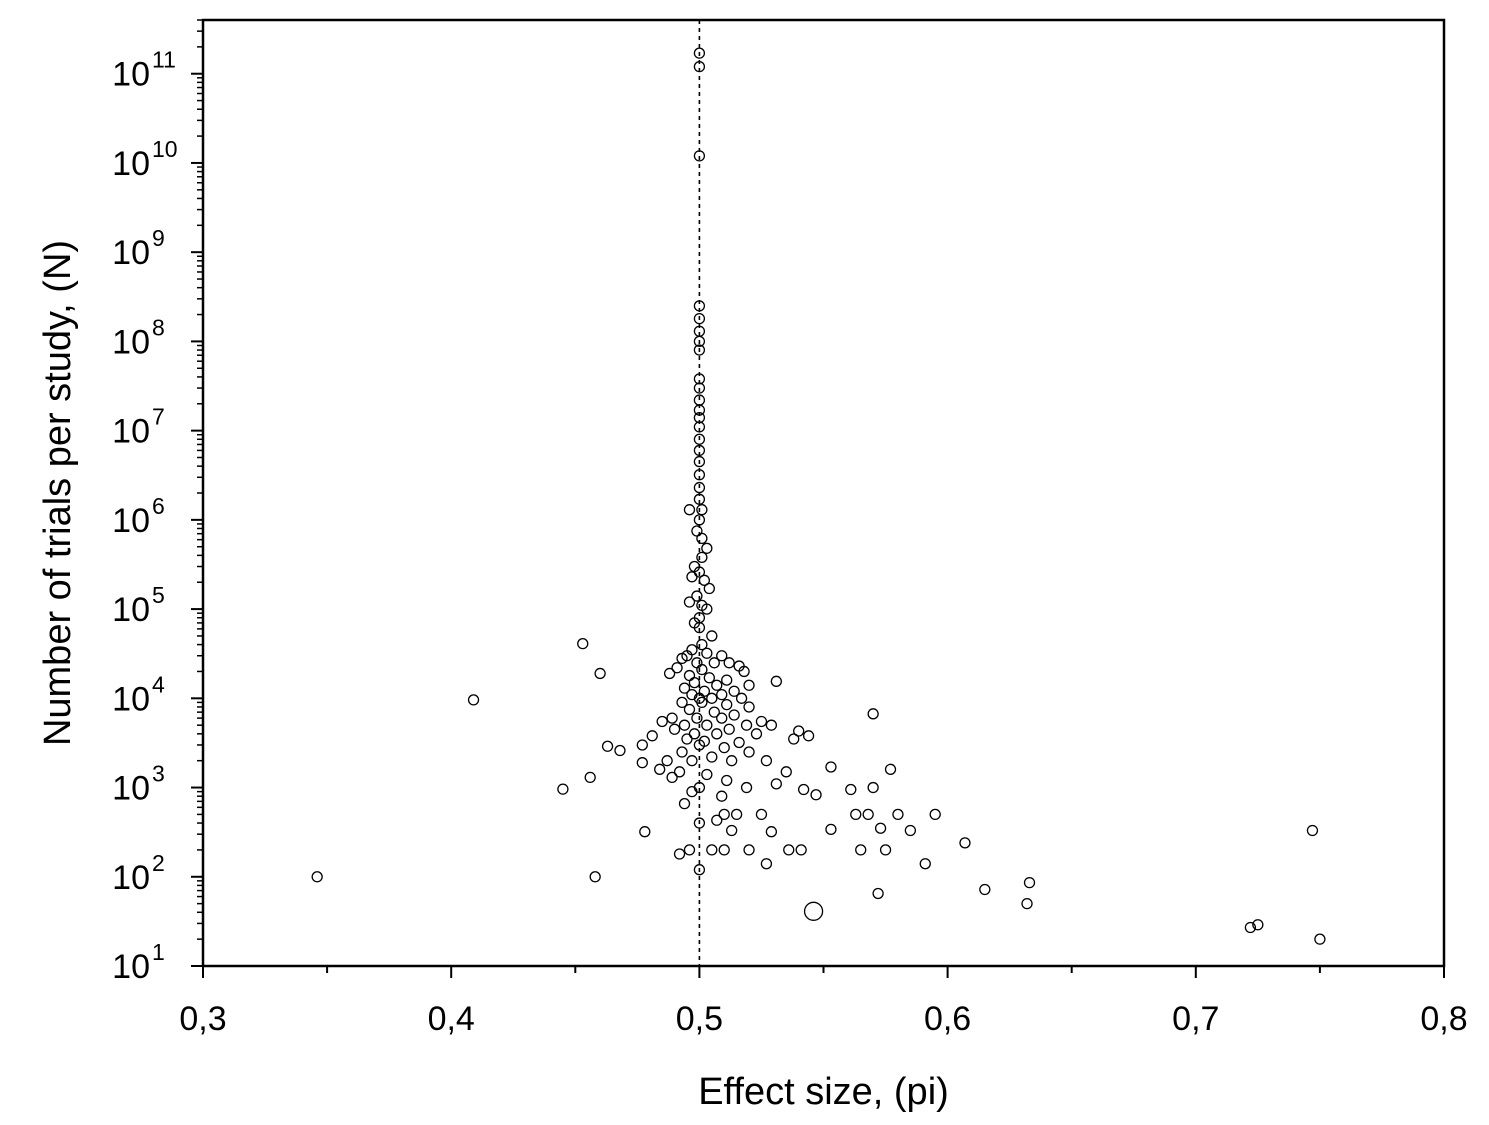  Describe the element at coordinates (202, 1019) in the screenshot. I see `x-tick-label: 0,3` at that location.